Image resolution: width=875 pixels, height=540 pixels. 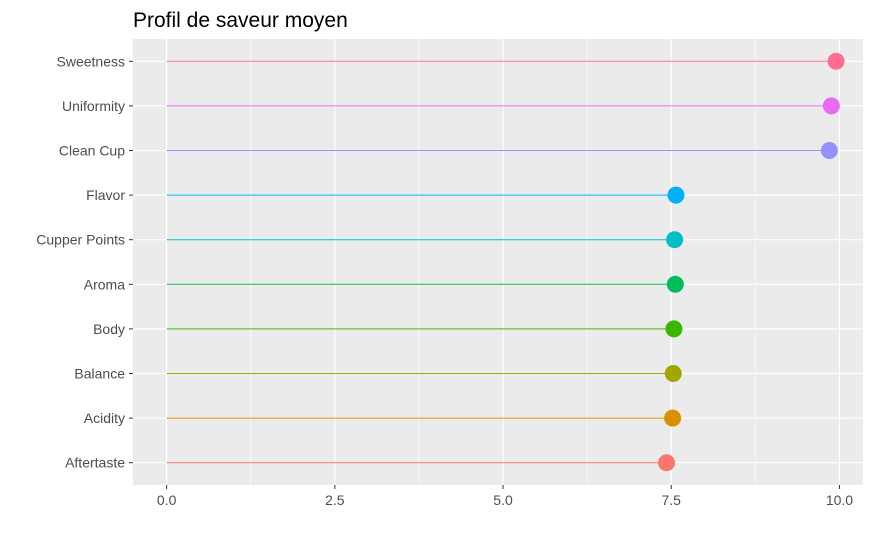 What do you see at coordinates (503, 500) in the screenshot?
I see `x-tick-label: 5.0` at bounding box center [503, 500].